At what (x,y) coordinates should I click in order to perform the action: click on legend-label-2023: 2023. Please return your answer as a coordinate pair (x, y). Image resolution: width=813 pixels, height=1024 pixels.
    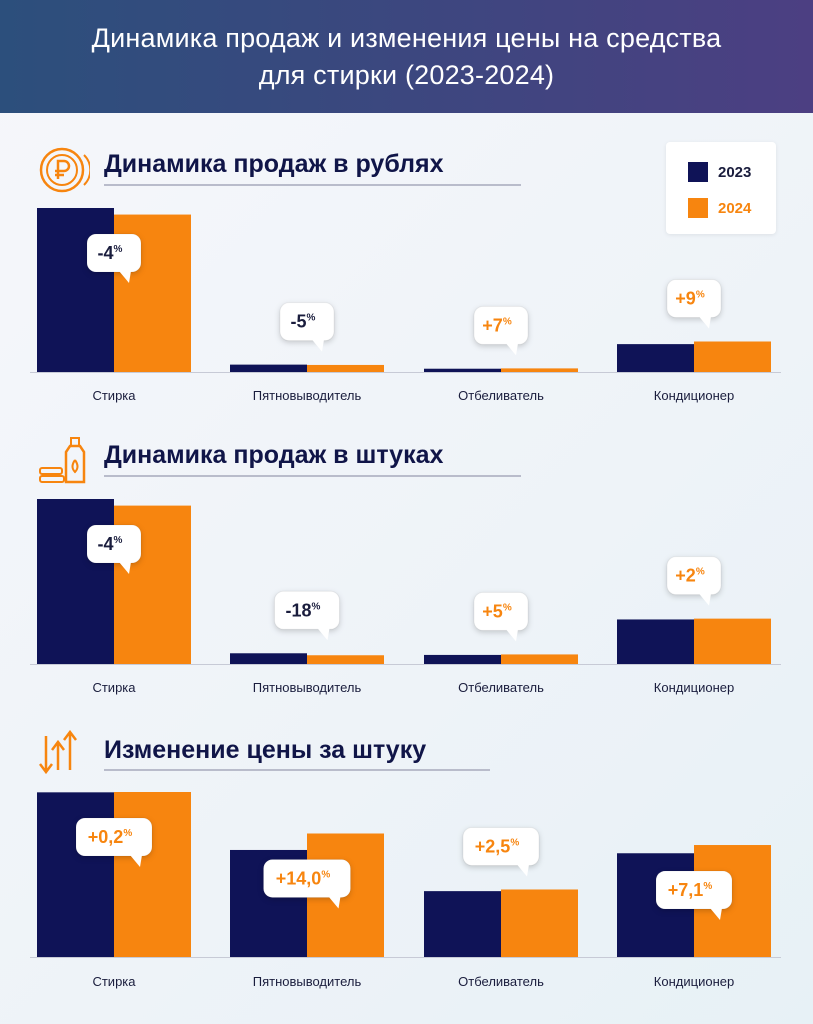
    Looking at the image, I should click on (735, 172).